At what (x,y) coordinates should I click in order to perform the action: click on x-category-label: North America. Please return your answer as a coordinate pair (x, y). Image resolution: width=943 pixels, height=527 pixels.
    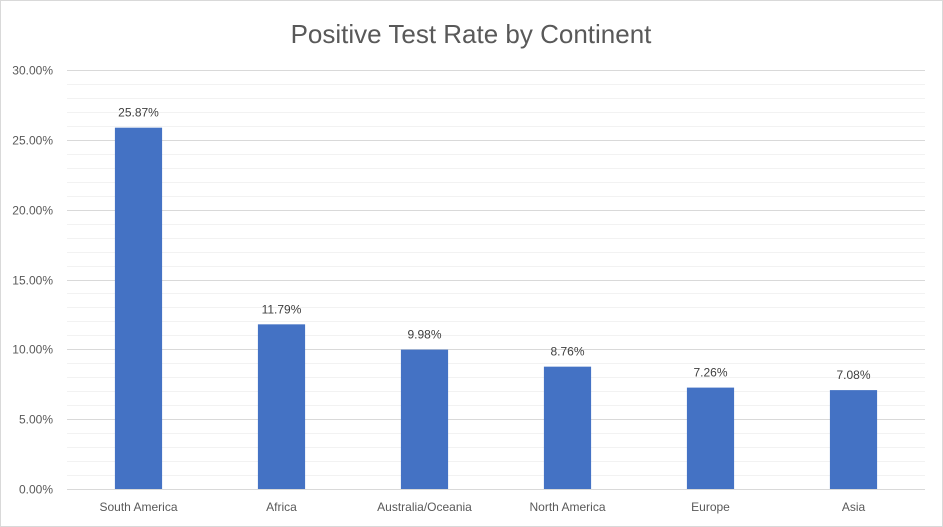
    Looking at the image, I should click on (567, 507).